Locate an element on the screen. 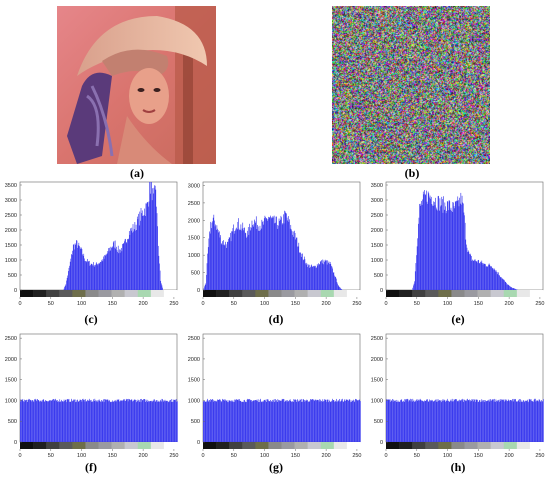  histogram-d: 0 500 1000 1500 2000 2500 3000 0 50 100 150 200 250 is located at coordinates (275, 244).